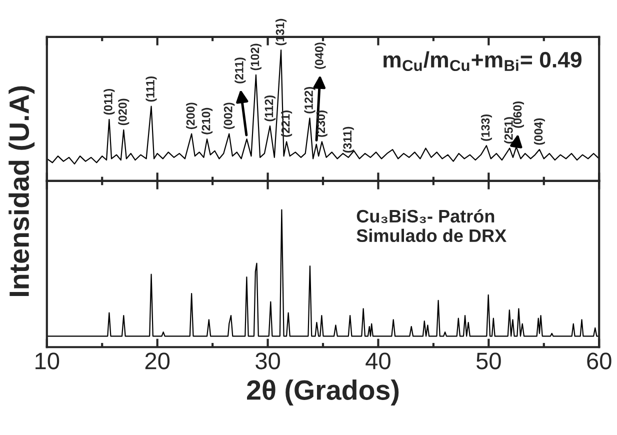 The width and height of the screenshot is (617, 435). Describe the element at coordinates (483, 61) in the screenshot. I see `annotation: m$_{Cu}$/m$_{Cu}$+m$_{Bi}$= 0.49` at that location.